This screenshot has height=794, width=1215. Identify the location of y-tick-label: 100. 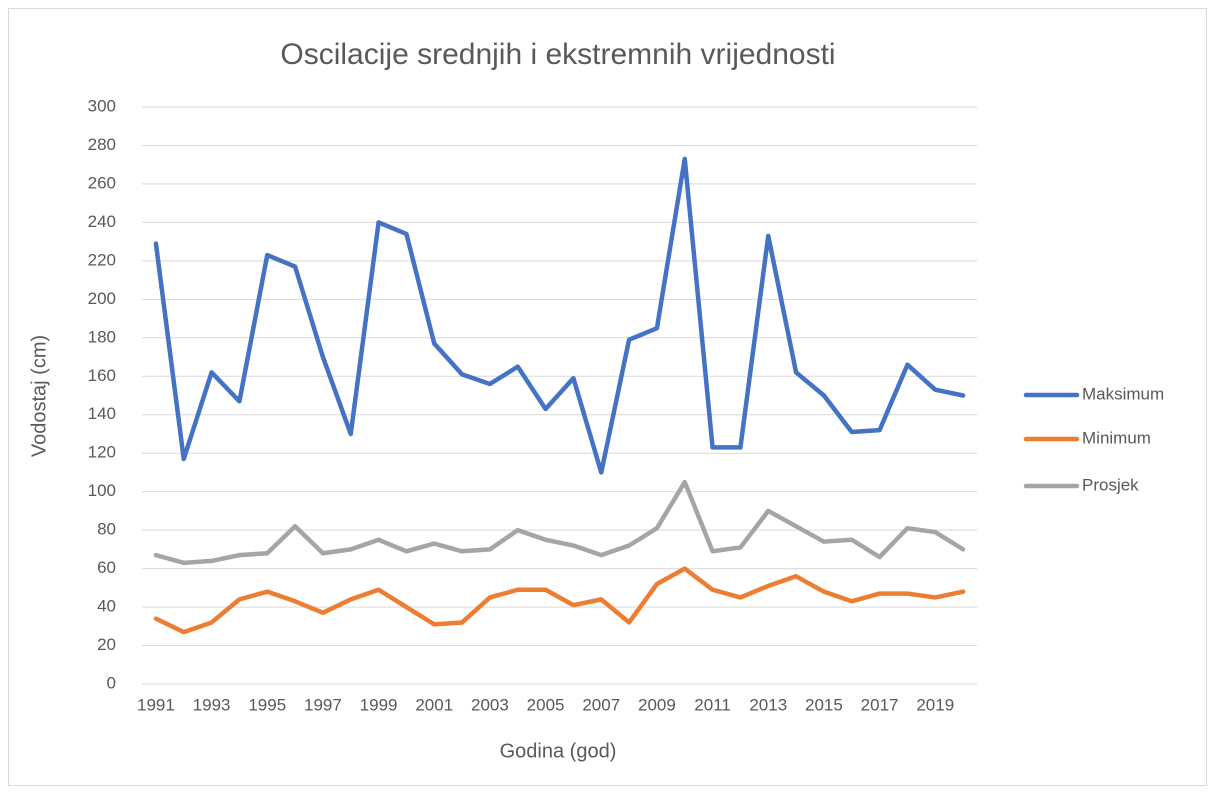
(102, 490).